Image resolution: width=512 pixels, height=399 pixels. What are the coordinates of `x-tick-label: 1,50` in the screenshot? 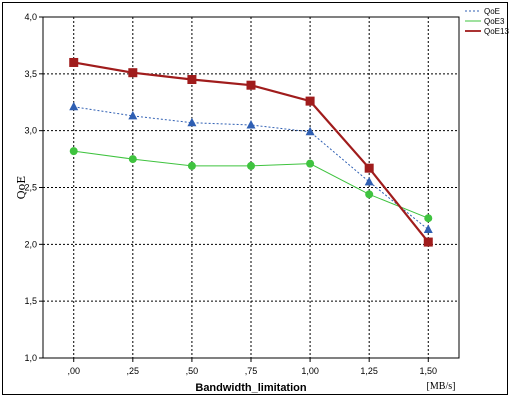 It's located at (429, 371).